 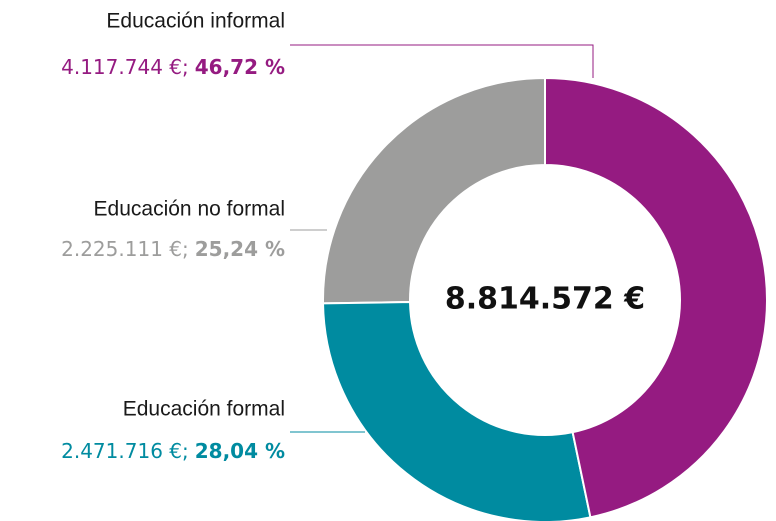 What do you see at coordinates (125, 249) in the screenshot?
I see `amount-label: 2.225.111 €;` at bounding box center [125, 249].